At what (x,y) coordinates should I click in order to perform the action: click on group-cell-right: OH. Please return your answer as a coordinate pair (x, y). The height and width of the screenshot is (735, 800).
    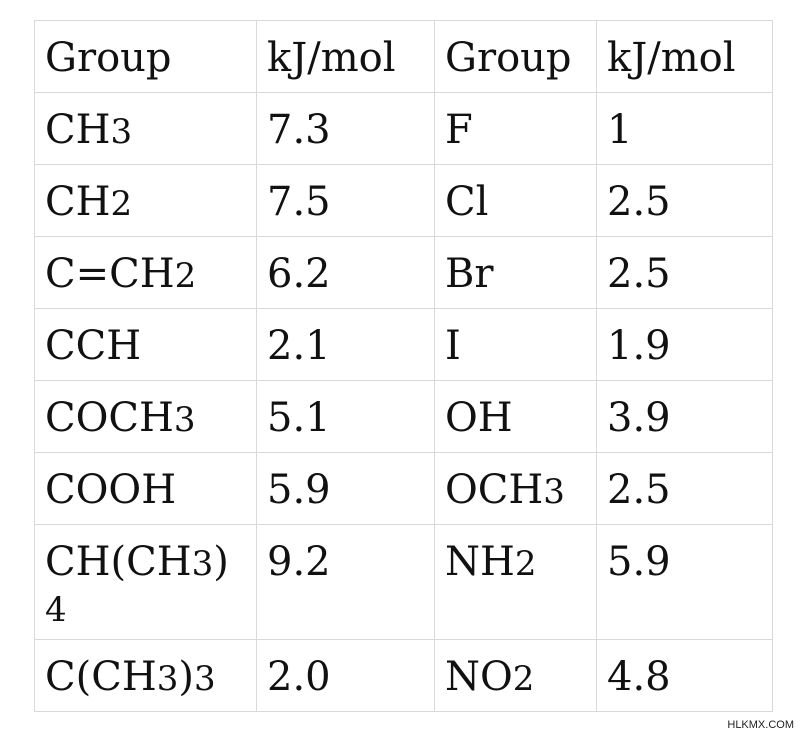
    Looking at the image, I should click on (515, 416).